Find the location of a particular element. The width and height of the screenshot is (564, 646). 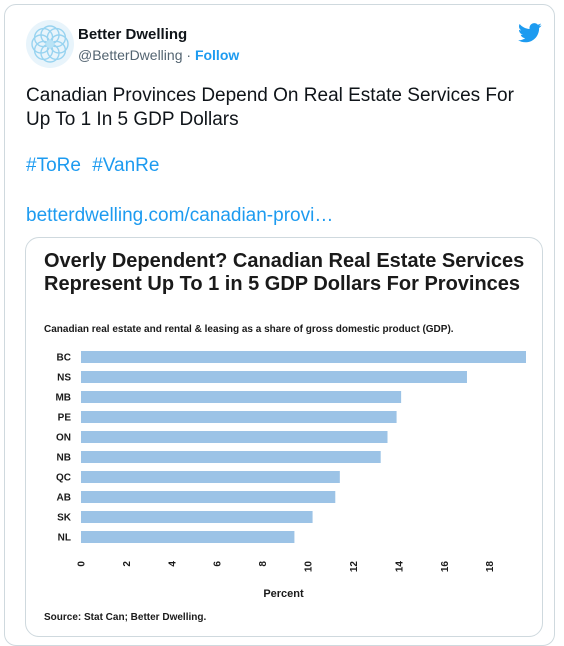

bar-qc is located at coordinates (210, 477).